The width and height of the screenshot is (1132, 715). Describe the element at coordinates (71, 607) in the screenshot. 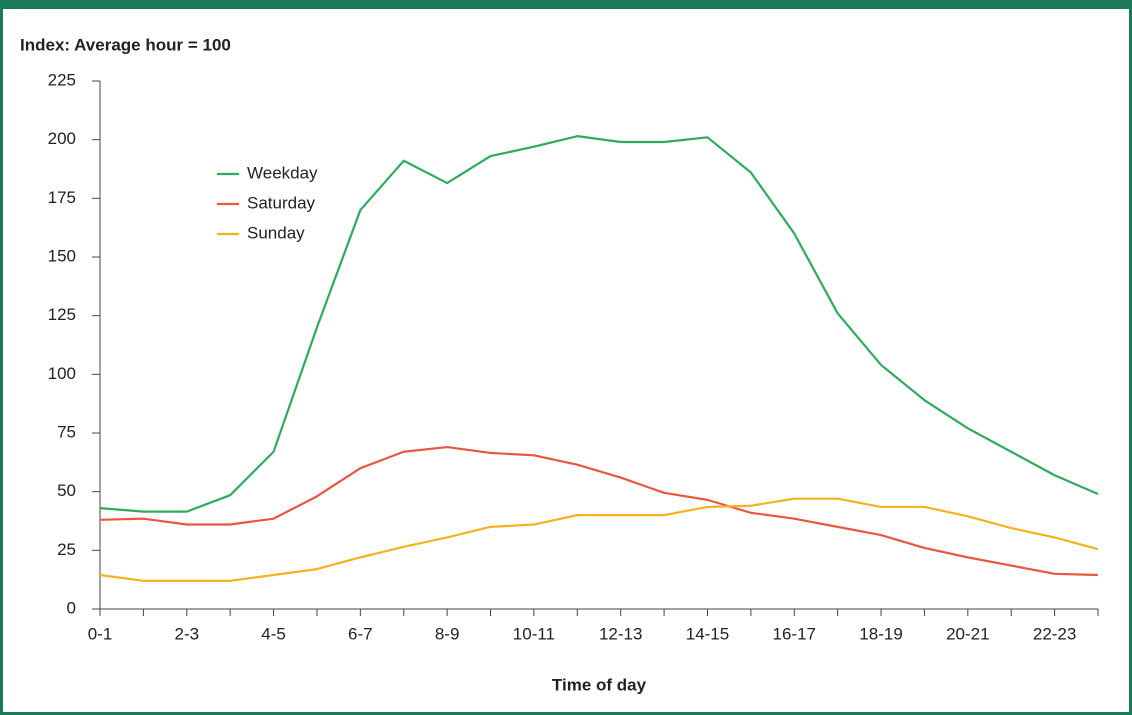

I see `y-tick-label: 0` at that location.